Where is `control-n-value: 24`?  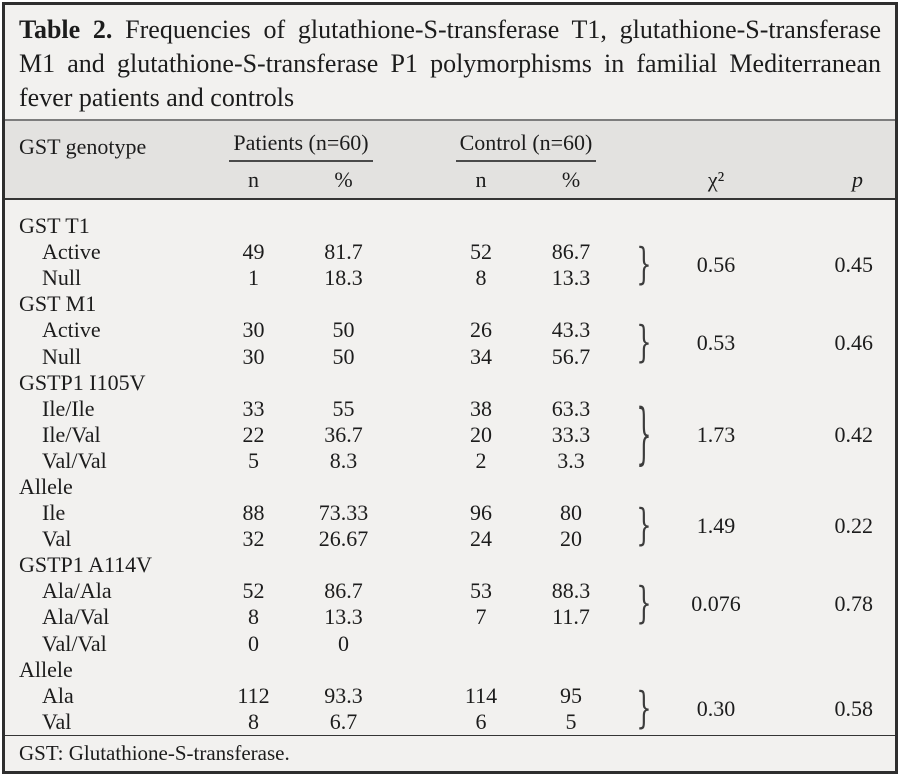
control-n-value: 24 is located at coordinates (481, 539).